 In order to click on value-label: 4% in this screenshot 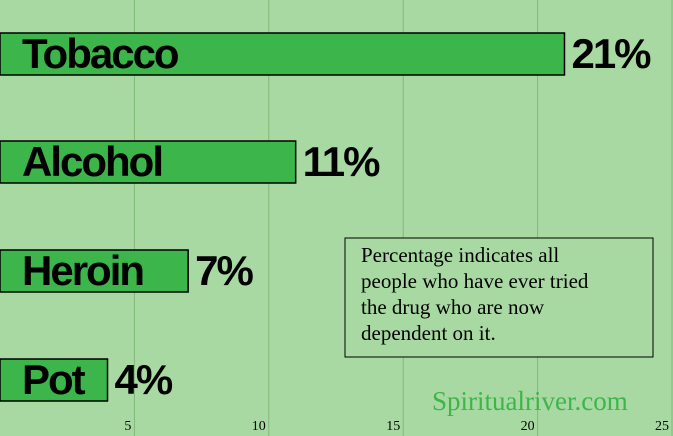, I will do `click(144, 379)`.